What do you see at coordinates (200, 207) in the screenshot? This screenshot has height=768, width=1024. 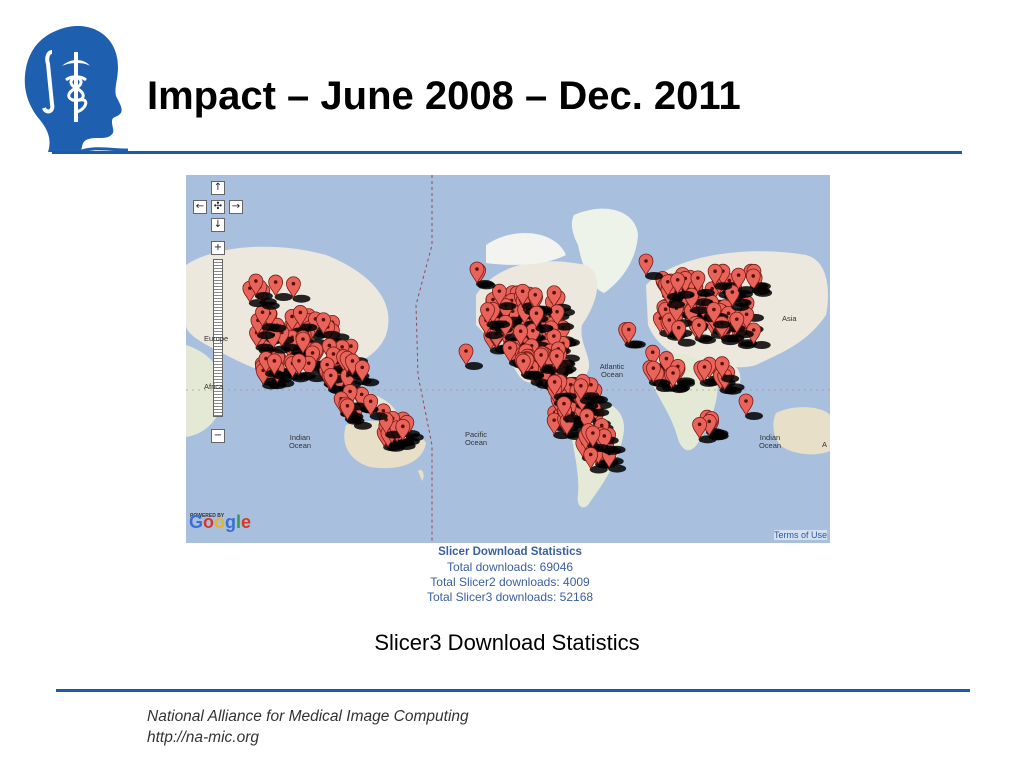 I see `pan-left-button: ←` at bounding box center [200, 207].